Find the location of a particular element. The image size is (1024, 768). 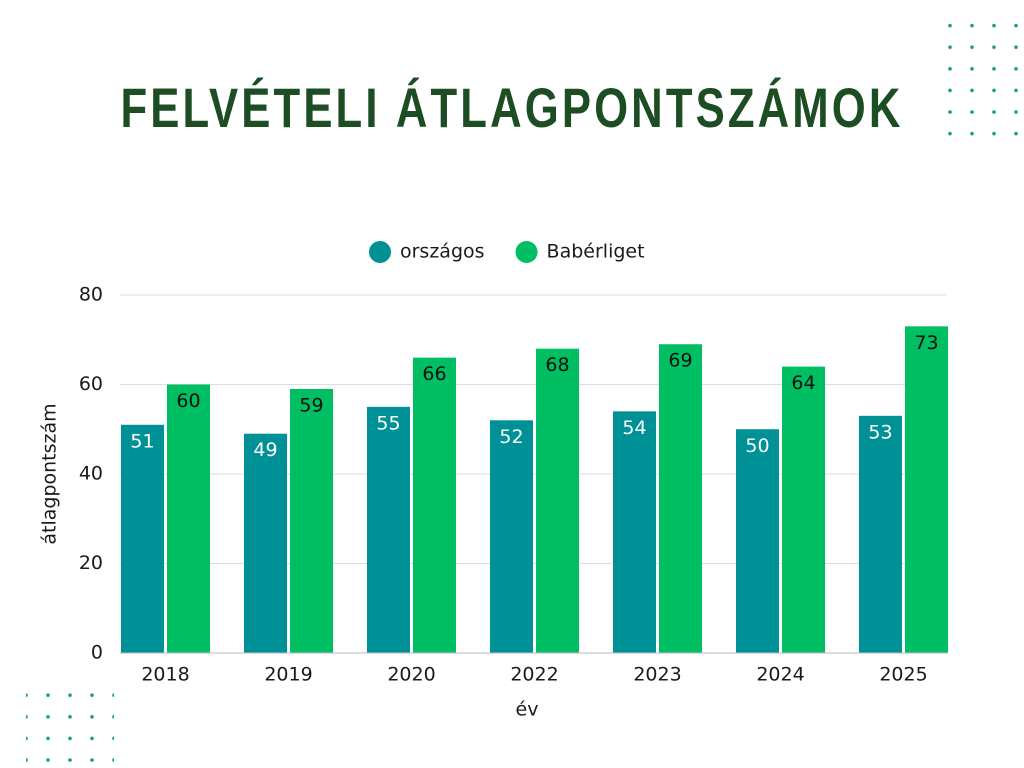

x-tick-label: 2019 is located at coordinates (288, 675).